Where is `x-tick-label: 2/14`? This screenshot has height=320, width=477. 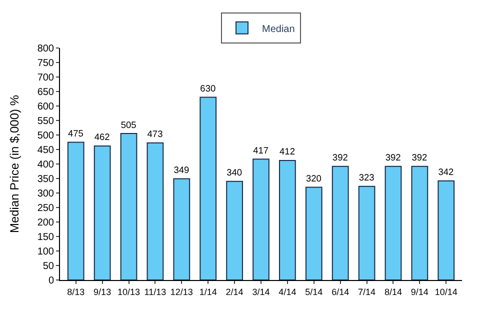 x-tick-label: 2/14 is located at coordinates (235, 291).